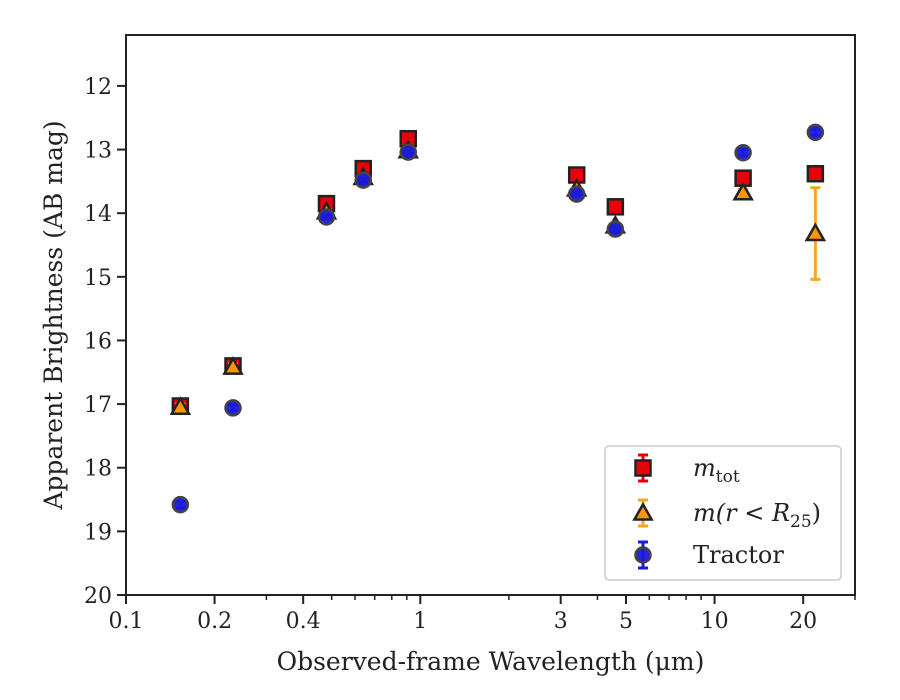  I want to click on legend: mtot m(r < R25) Tractor, so click(723, 513).